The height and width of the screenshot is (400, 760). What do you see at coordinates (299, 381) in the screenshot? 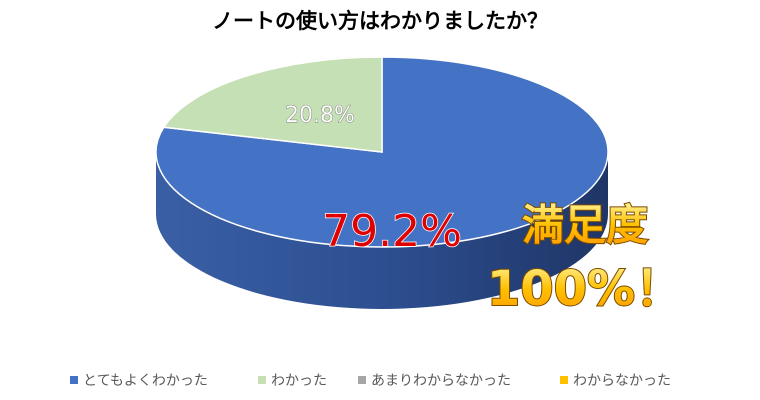
I see `legend-label: わかった` at bounding box center [299, 381].